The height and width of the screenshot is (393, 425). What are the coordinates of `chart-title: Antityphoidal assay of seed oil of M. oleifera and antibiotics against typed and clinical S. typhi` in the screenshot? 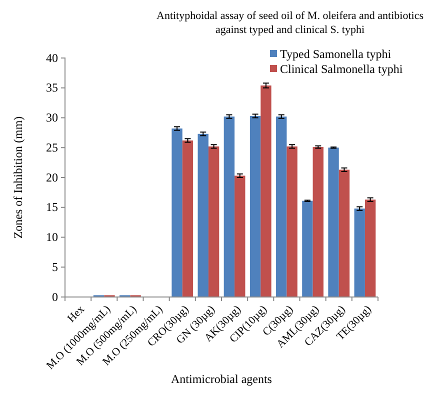 It's located at (290, 23).